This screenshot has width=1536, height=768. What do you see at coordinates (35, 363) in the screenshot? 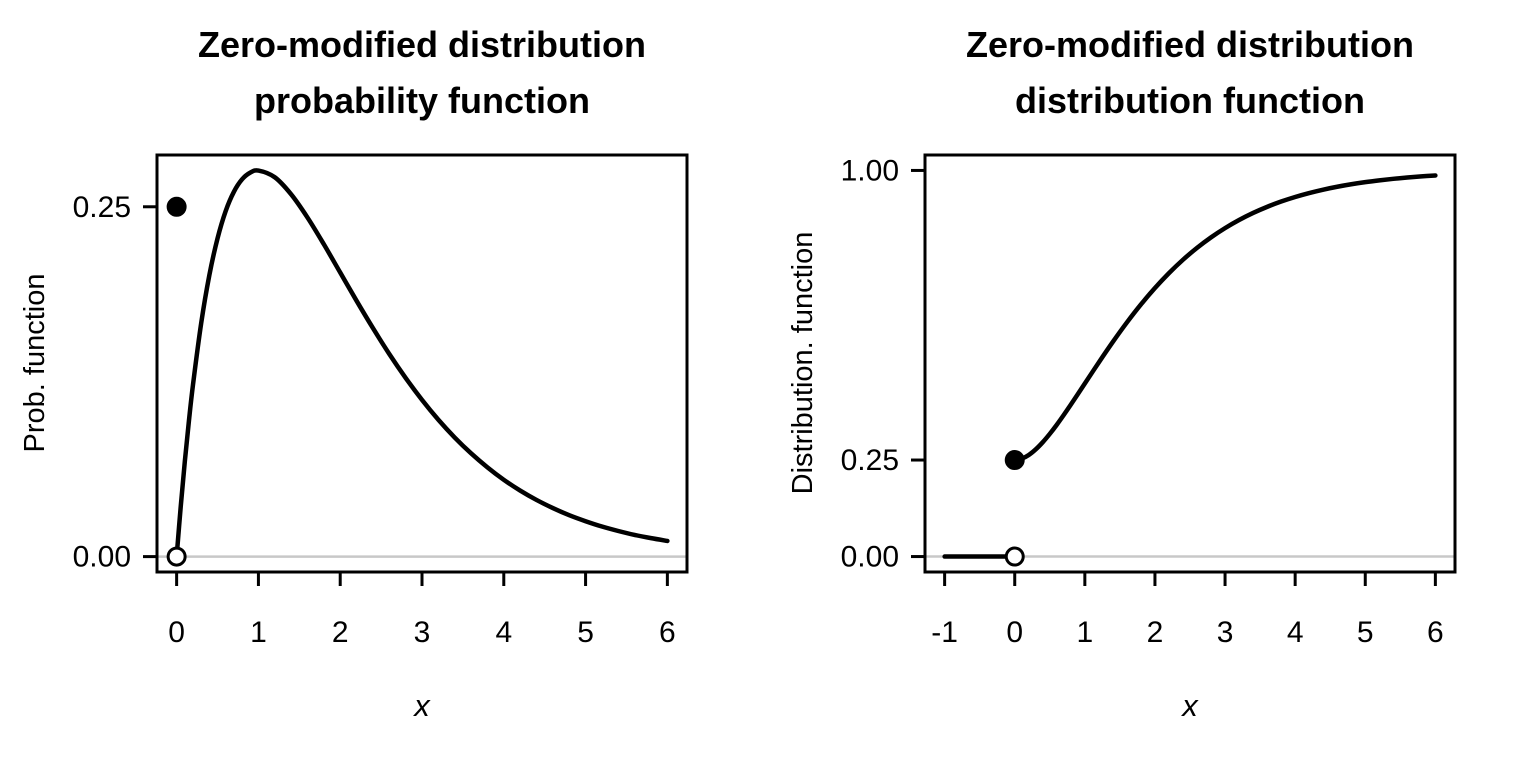
I see `pmf-y-axis-label: Prob. function` at bounding box center [35, 363].